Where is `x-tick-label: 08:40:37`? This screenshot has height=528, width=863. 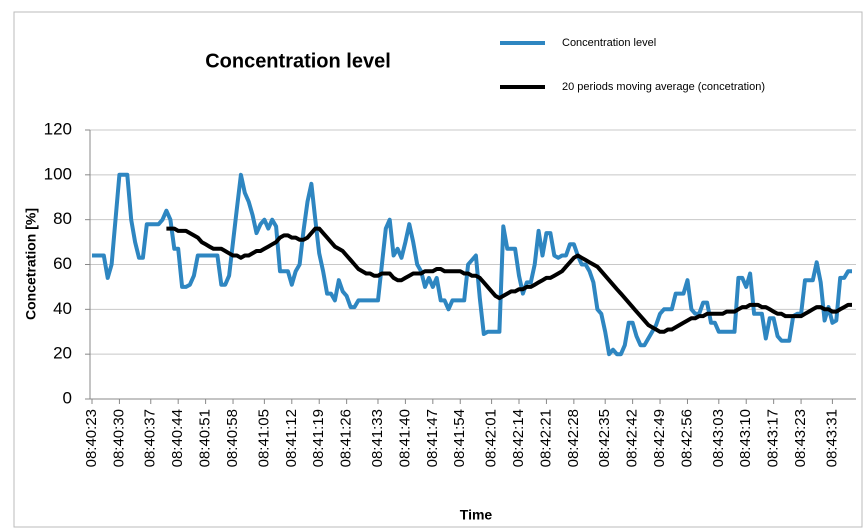 x-tick-label: 08:40:37 is located at coordinates (150, 438).